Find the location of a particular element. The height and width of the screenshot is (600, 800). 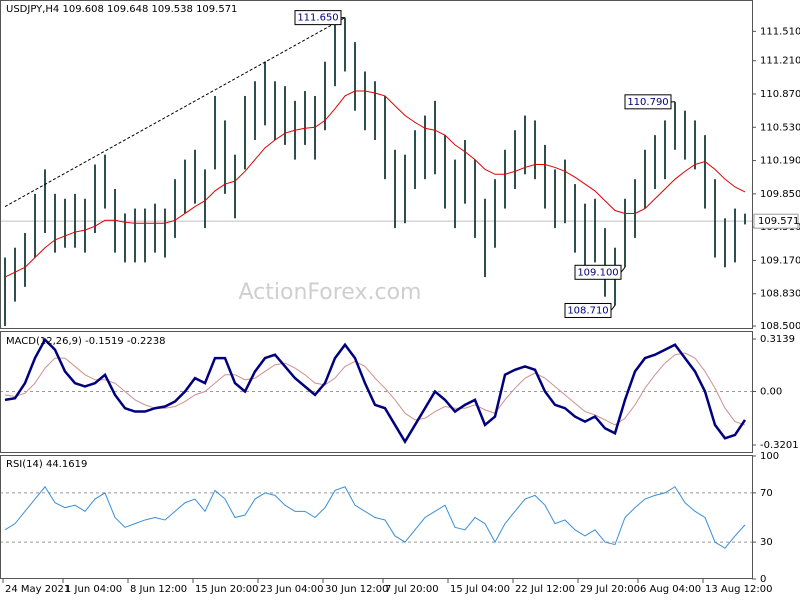

last-price-label: 109.571 is located at coordinates (778, 221).